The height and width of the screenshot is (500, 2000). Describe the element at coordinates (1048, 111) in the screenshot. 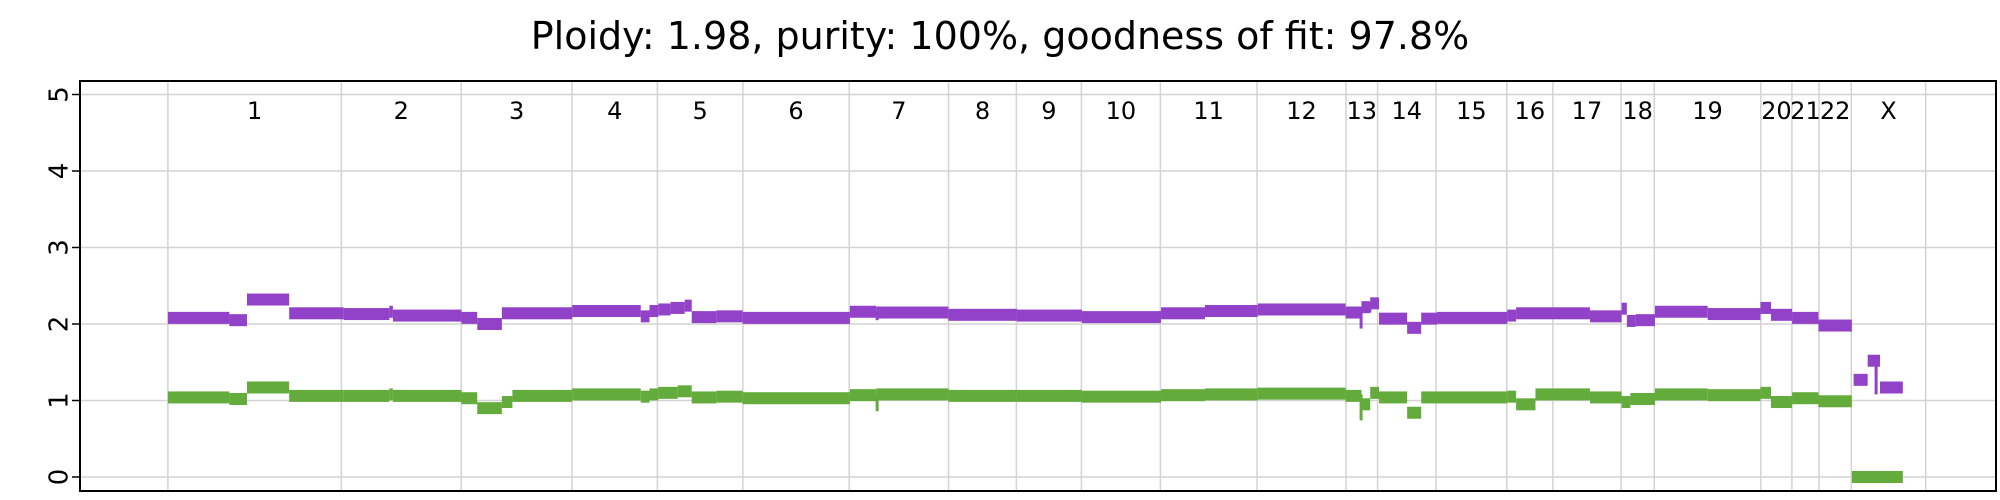

I see `chromosome-label: 9` at that location.